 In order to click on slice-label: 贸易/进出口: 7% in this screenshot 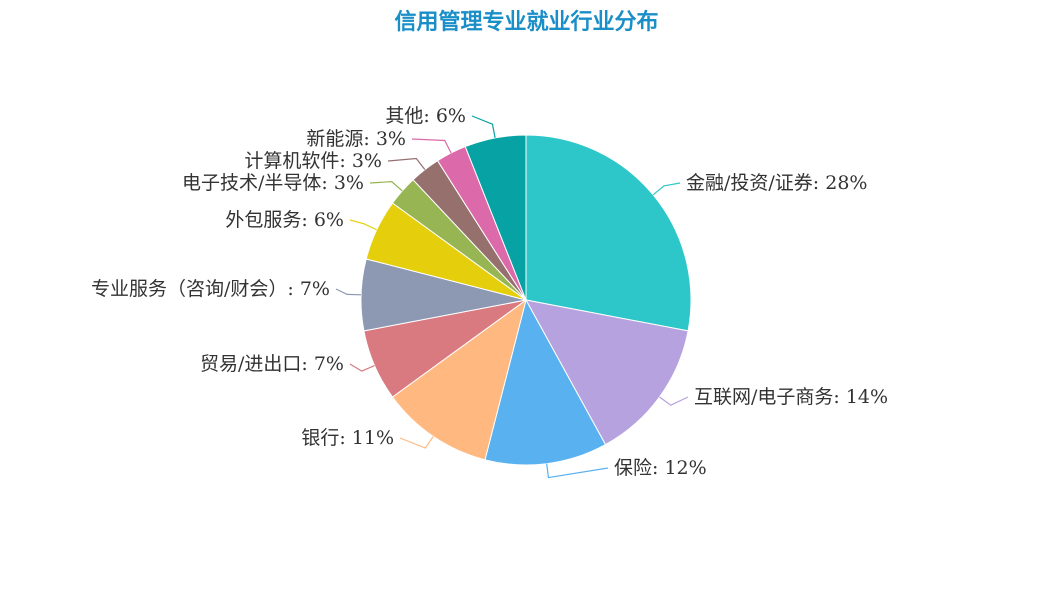, I will do `click(272, 364)`.